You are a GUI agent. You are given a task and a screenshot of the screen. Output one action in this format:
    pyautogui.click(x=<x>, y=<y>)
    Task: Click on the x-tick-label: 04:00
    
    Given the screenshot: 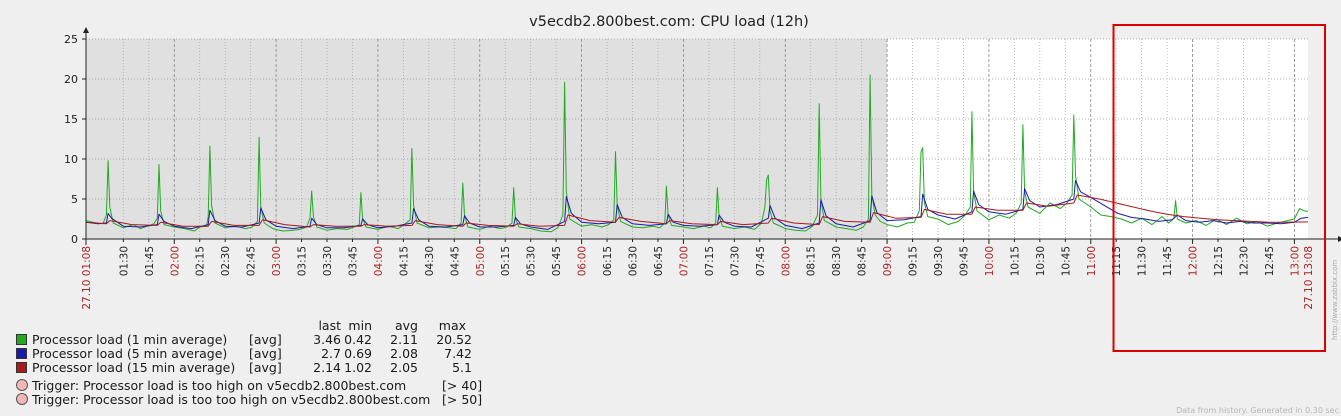 What is the action you would take?
    pyautogui.click(x=379, y=261)
    